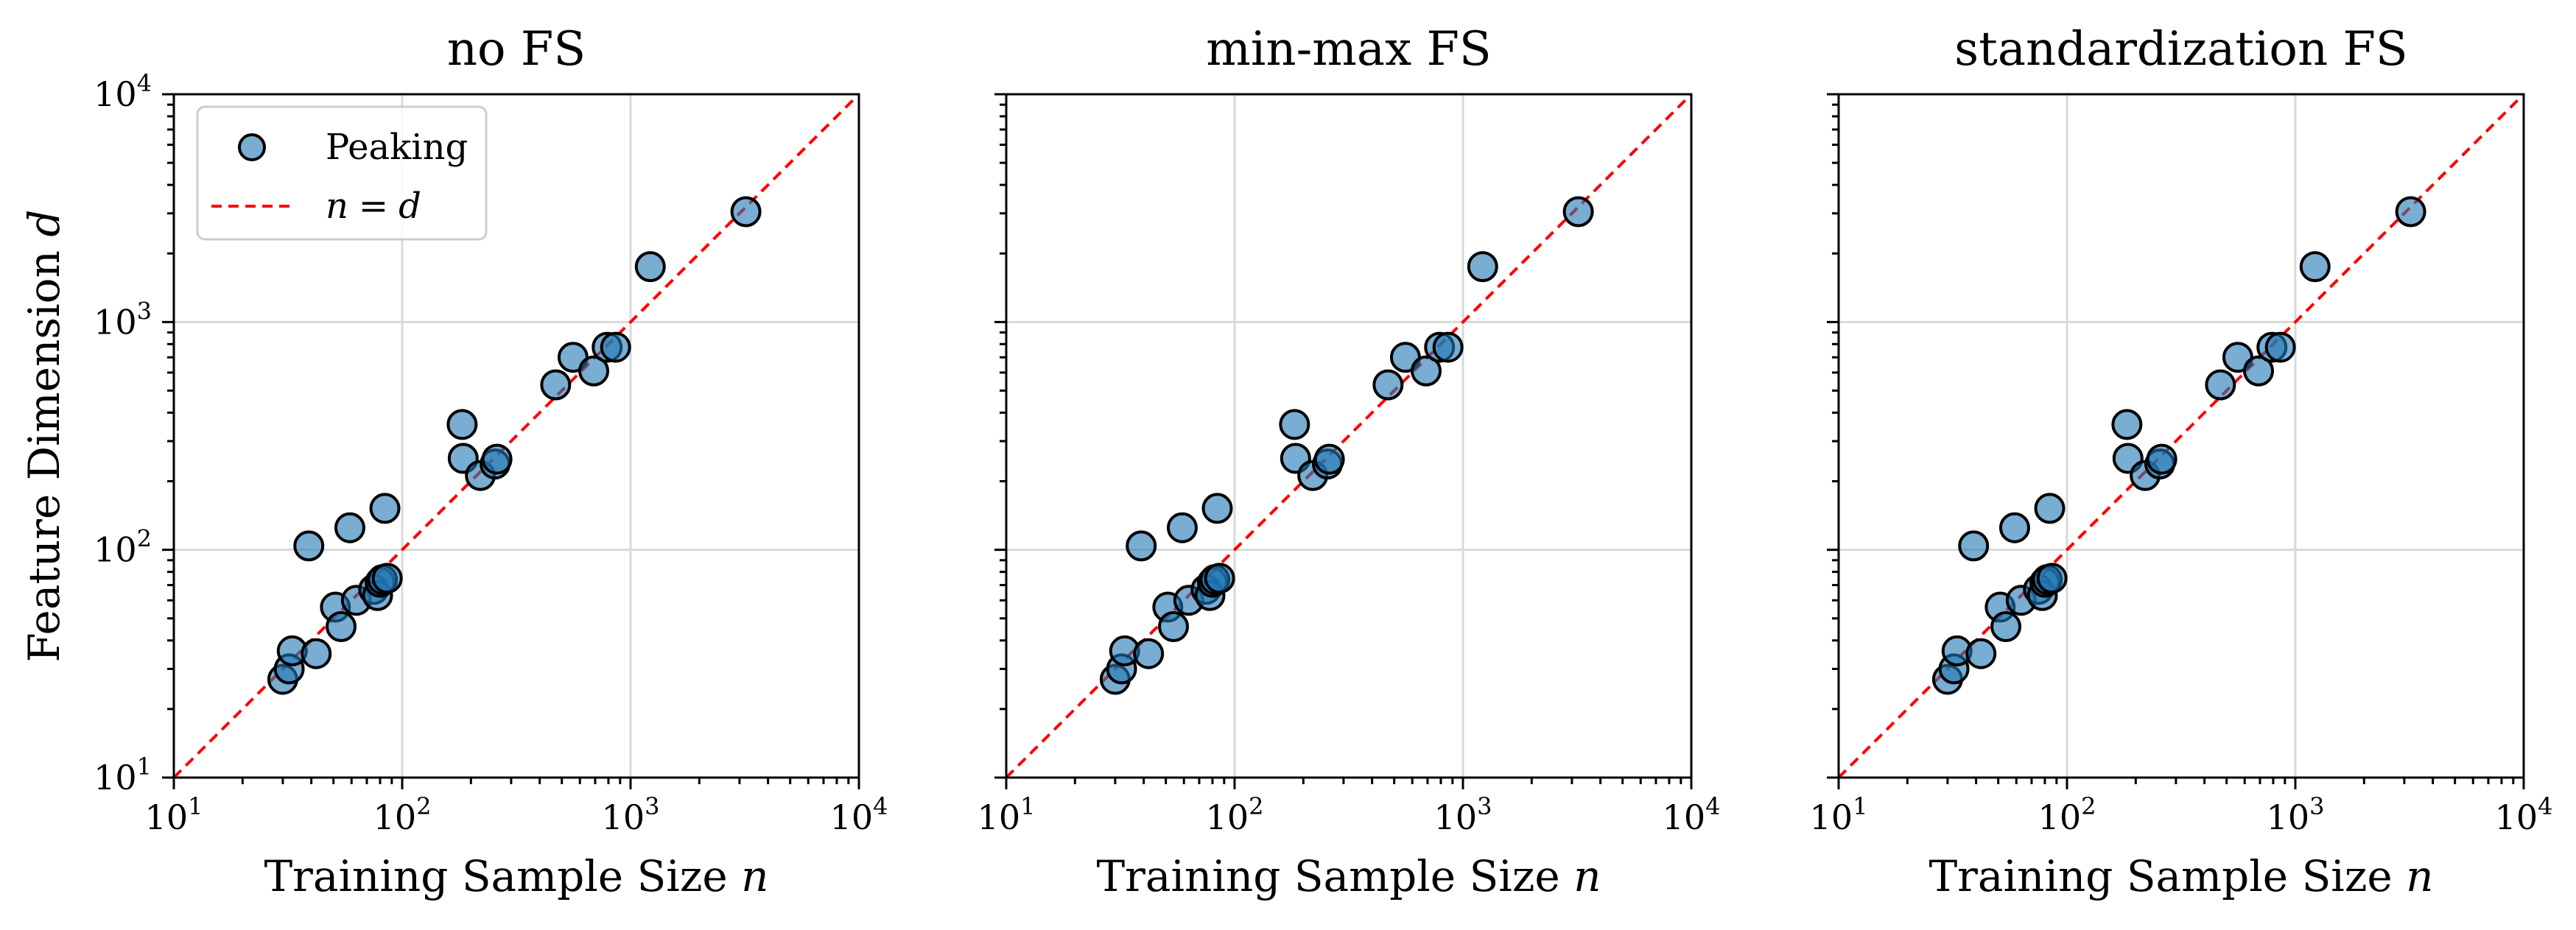  Describe the element at coordinates (410, 206) in the screenshot. I see `legend-line-rhs: d` at that location.